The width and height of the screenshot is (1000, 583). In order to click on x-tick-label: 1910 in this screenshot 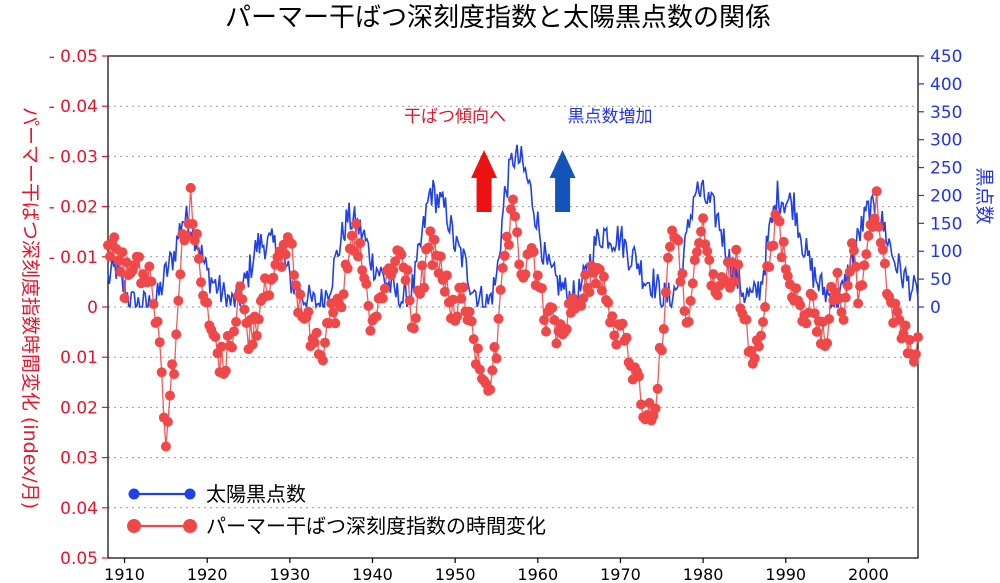, I will do `click(124, 574)`.